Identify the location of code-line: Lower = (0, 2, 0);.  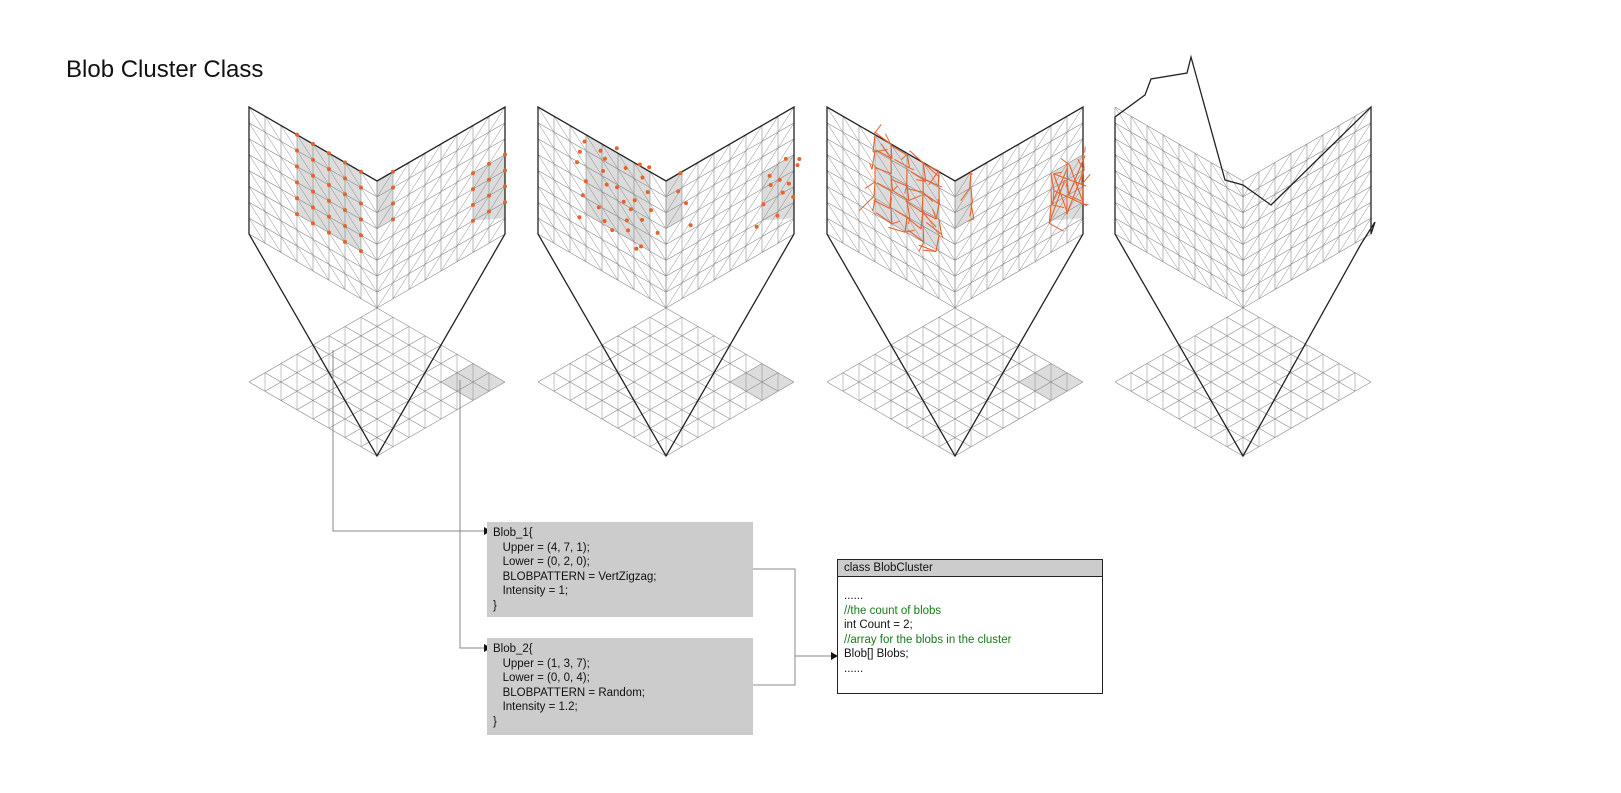
(541, 562).